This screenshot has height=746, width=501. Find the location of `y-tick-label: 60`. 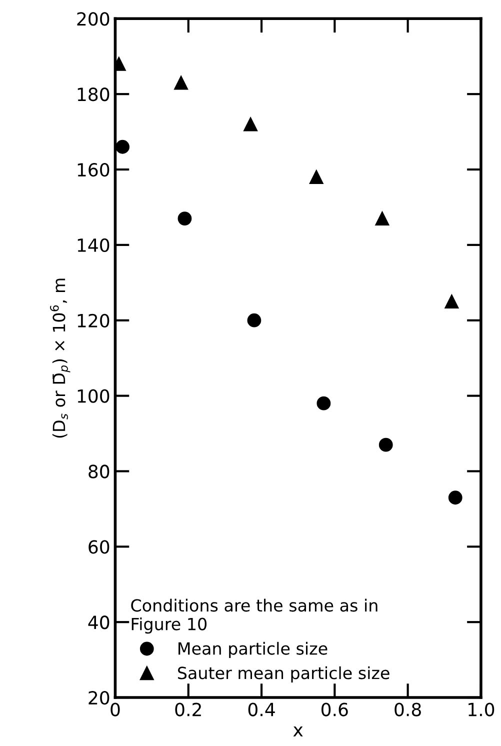

y-tick-label: 60 is located at coordinates (99, 547).